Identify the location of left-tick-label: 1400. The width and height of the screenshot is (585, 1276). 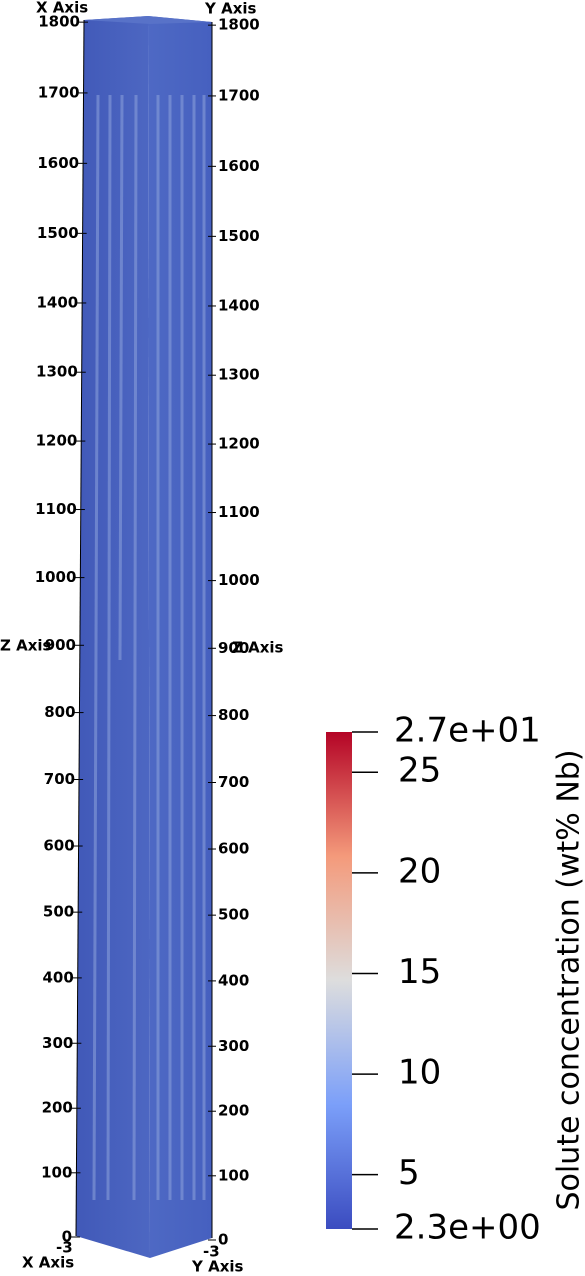
(57, 302).